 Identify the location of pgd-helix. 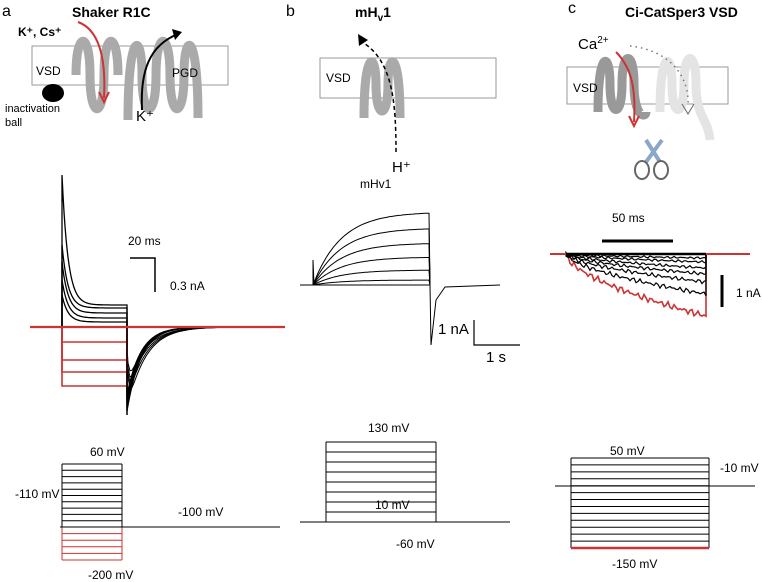
(685, 97).